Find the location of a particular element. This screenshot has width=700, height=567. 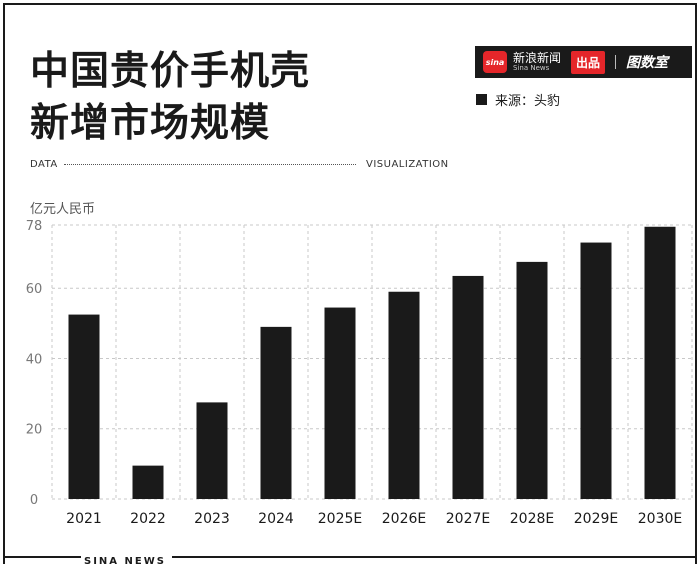

source-square-icon is located at coordinates (481, 99).